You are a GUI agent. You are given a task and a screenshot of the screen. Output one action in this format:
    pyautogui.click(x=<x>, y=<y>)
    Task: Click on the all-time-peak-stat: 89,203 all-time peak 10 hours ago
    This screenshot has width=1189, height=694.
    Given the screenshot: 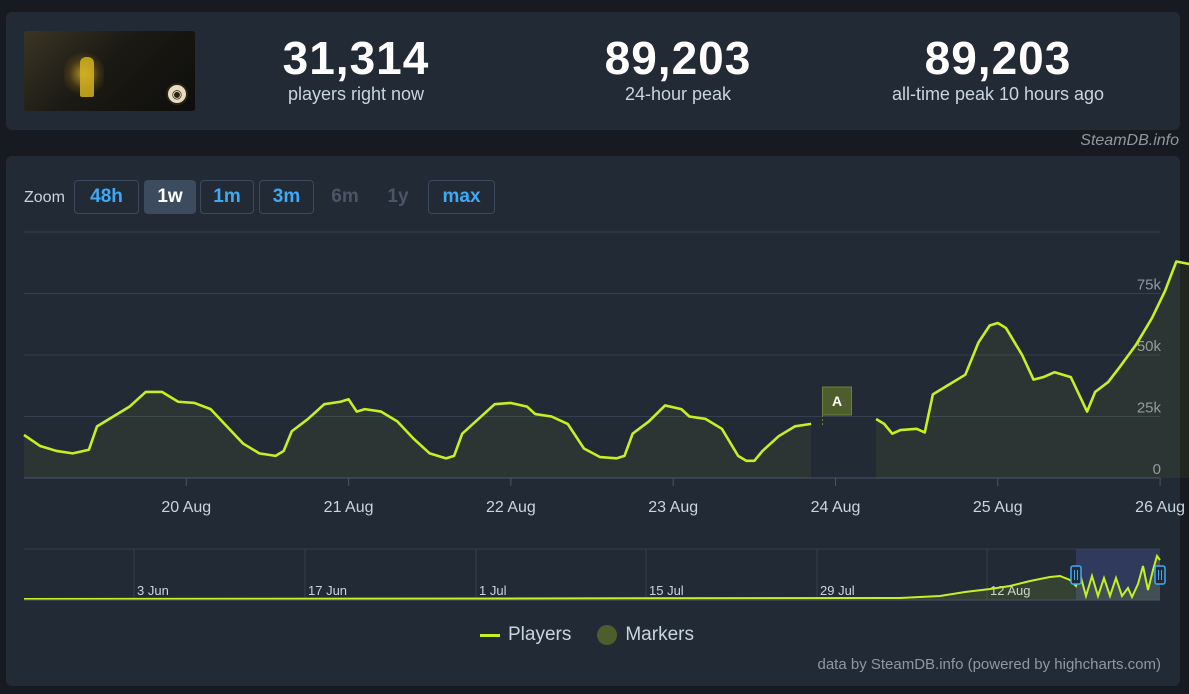 What is the action you would take?
    pyautogui.click(x=998, y=69)
    